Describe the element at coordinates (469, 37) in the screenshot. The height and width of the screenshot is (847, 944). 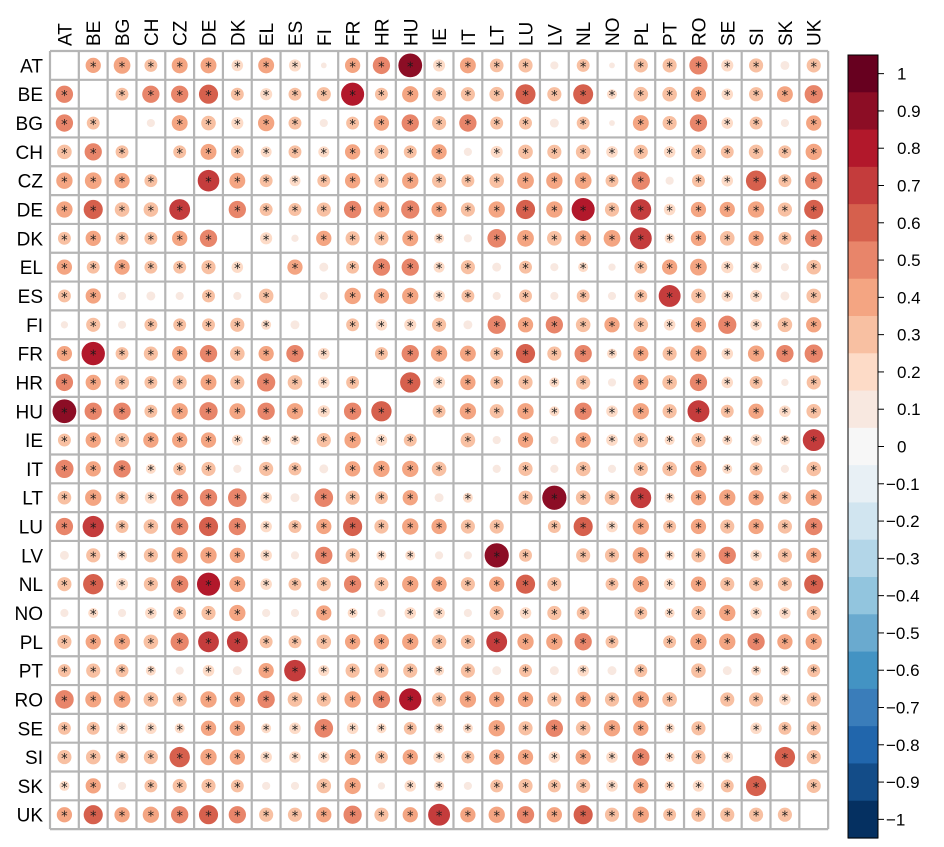
I see `column-label: IT` at that location.